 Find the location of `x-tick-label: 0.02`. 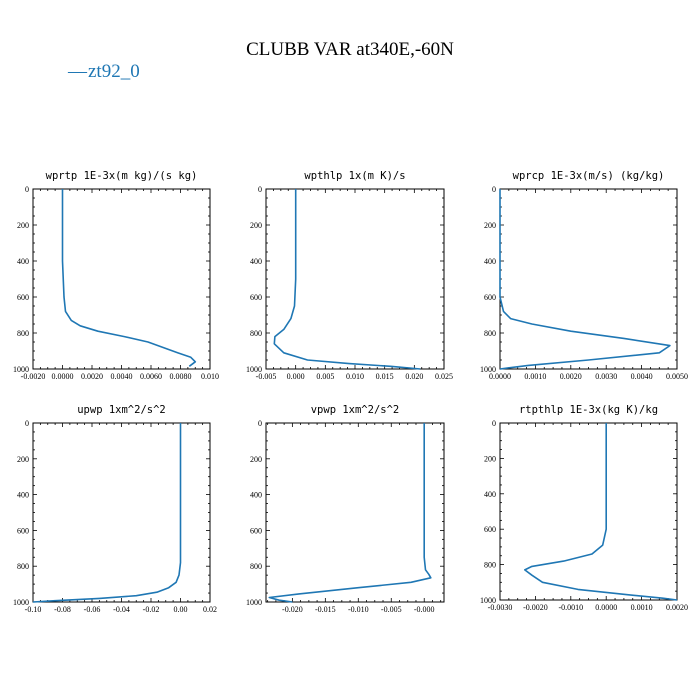

x-tick-label: 0.02 is located at coordinates (210, 609).